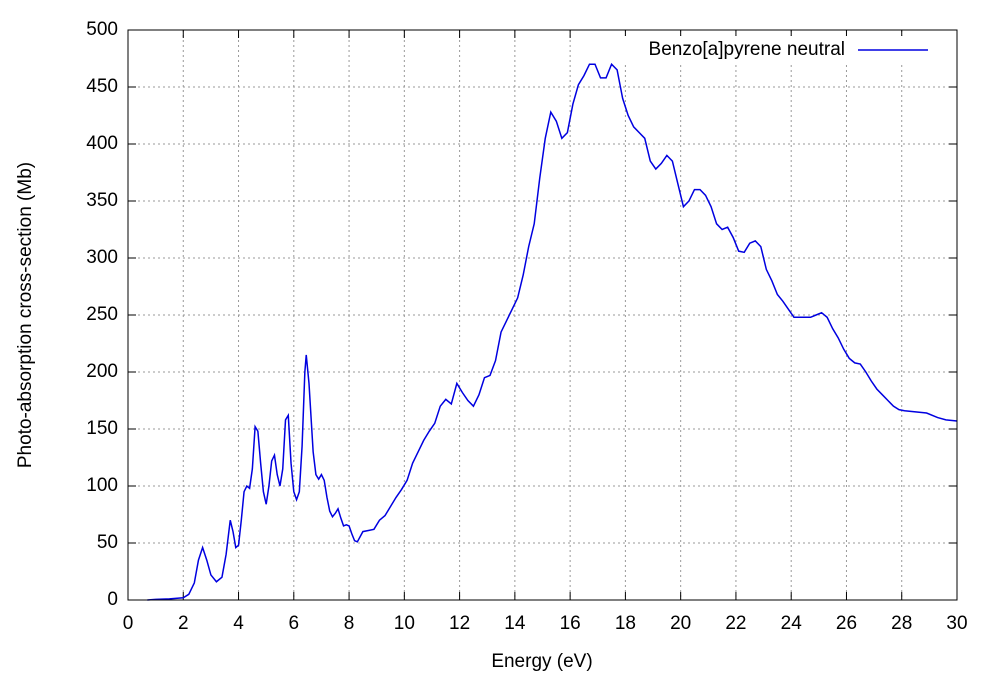 The width and height of the screenshot is (1000, 700). What do you see at coordinates (515, 623) in the screenshot?
I see `x-tick-label: 14` at bounding box center [515, 623].